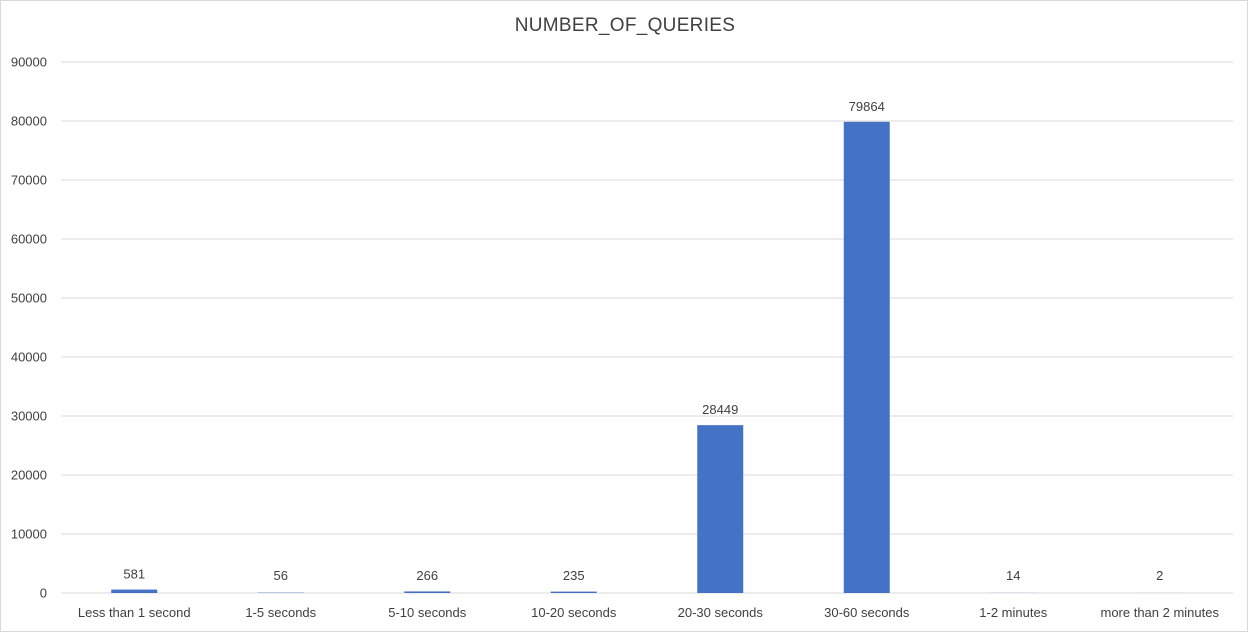 The image size is (1248, 633). Describe the element at coordinates (867, 106) in the screenshot. I see `data-label: 79864` at that location.